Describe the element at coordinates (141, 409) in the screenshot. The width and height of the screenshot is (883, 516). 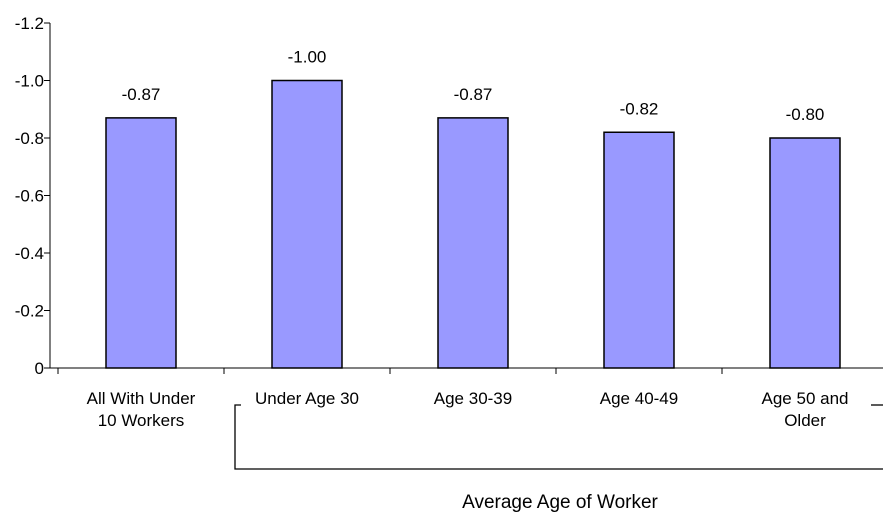
I see `category-label: All With Under 10 Workers` at that location.